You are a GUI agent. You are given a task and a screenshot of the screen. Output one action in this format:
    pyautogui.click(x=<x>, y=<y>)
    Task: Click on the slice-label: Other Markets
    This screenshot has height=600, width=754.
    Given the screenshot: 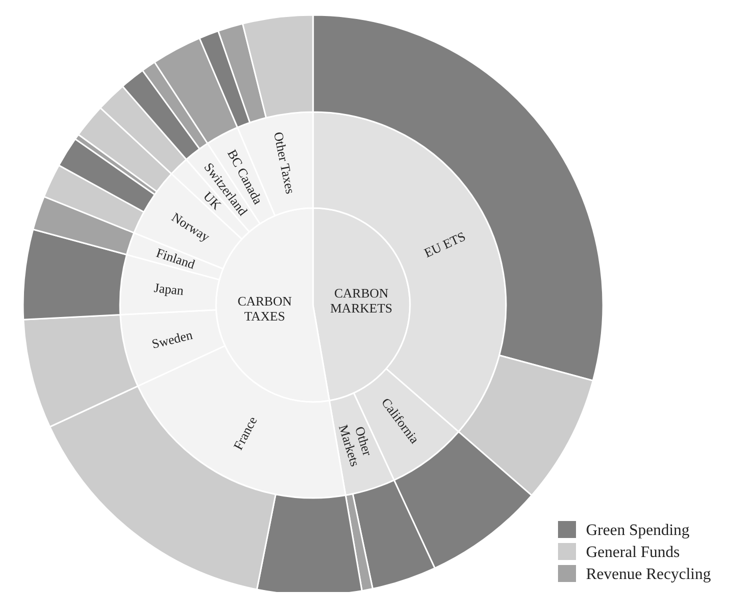 What is the action you would take?
    pyautogui.click(x=356, y=445)
    